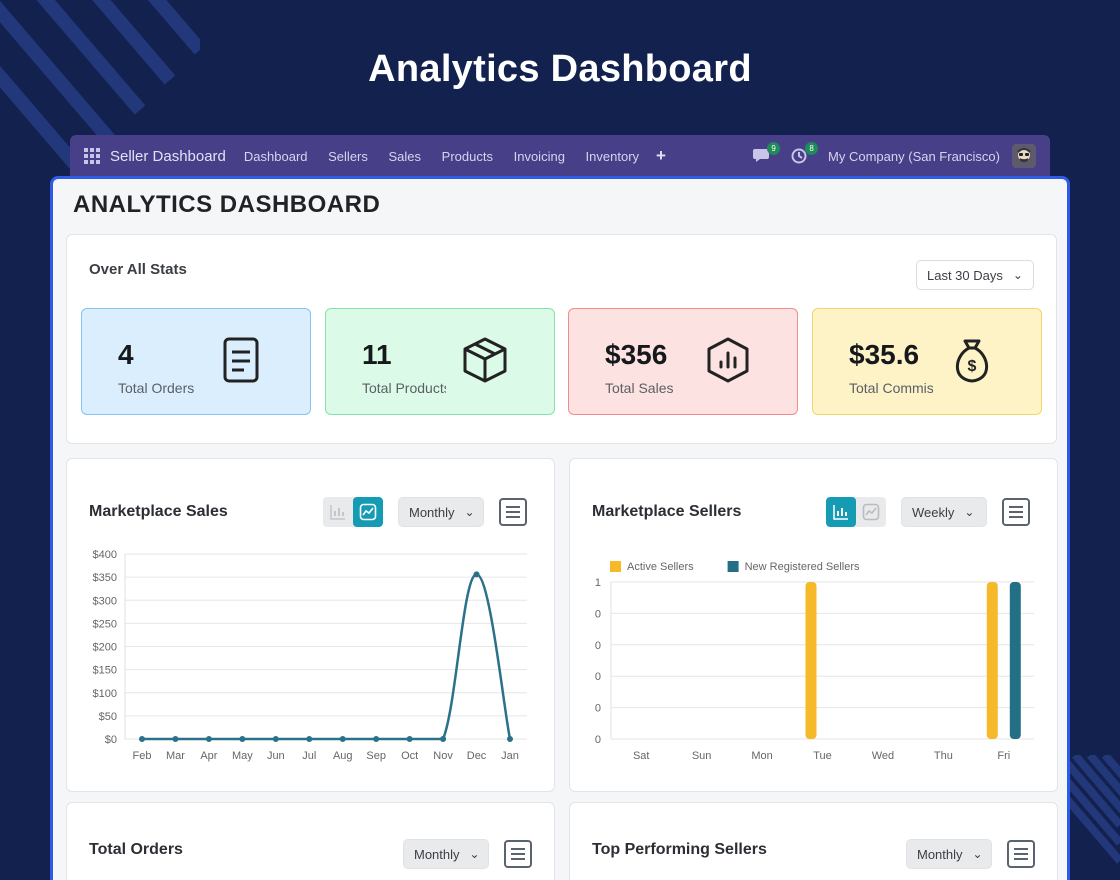  I want to click on line-chart-icon, so click(871, 512).